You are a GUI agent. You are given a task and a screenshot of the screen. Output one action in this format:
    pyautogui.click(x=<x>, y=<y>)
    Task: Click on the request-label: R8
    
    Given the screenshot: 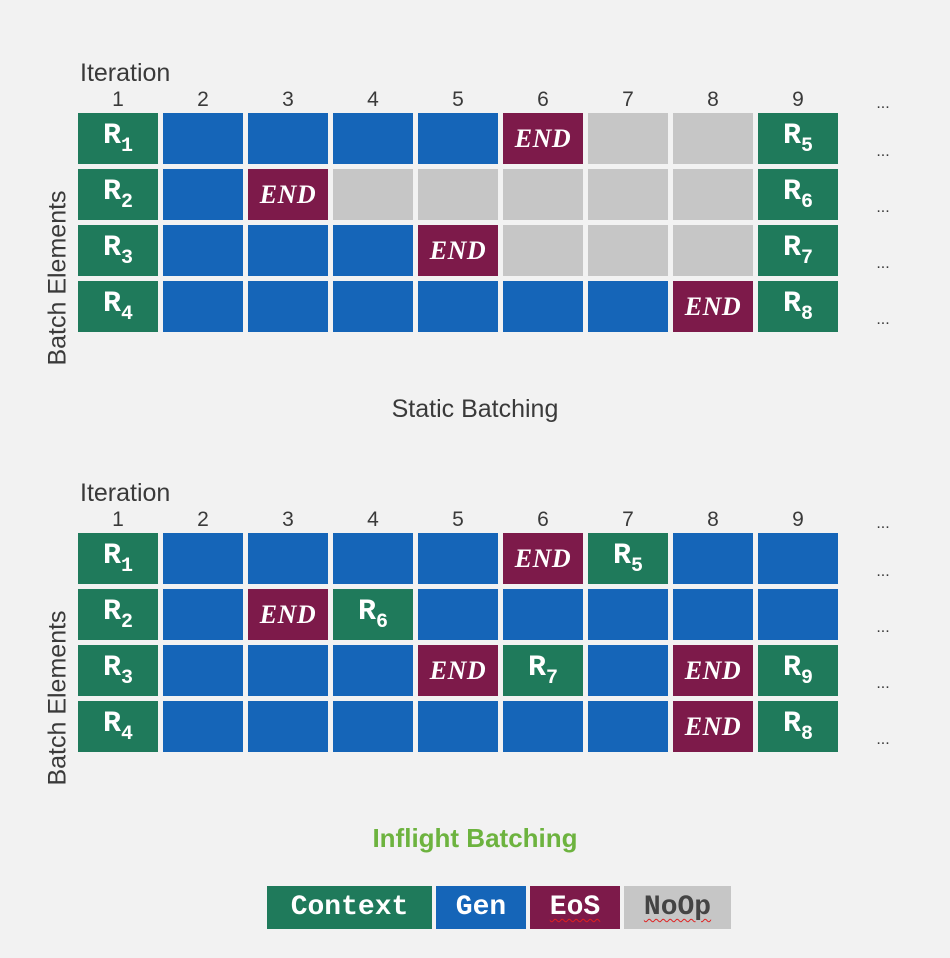 What is the action you would take?
    pyautogui.click(x=798, y=726)
    